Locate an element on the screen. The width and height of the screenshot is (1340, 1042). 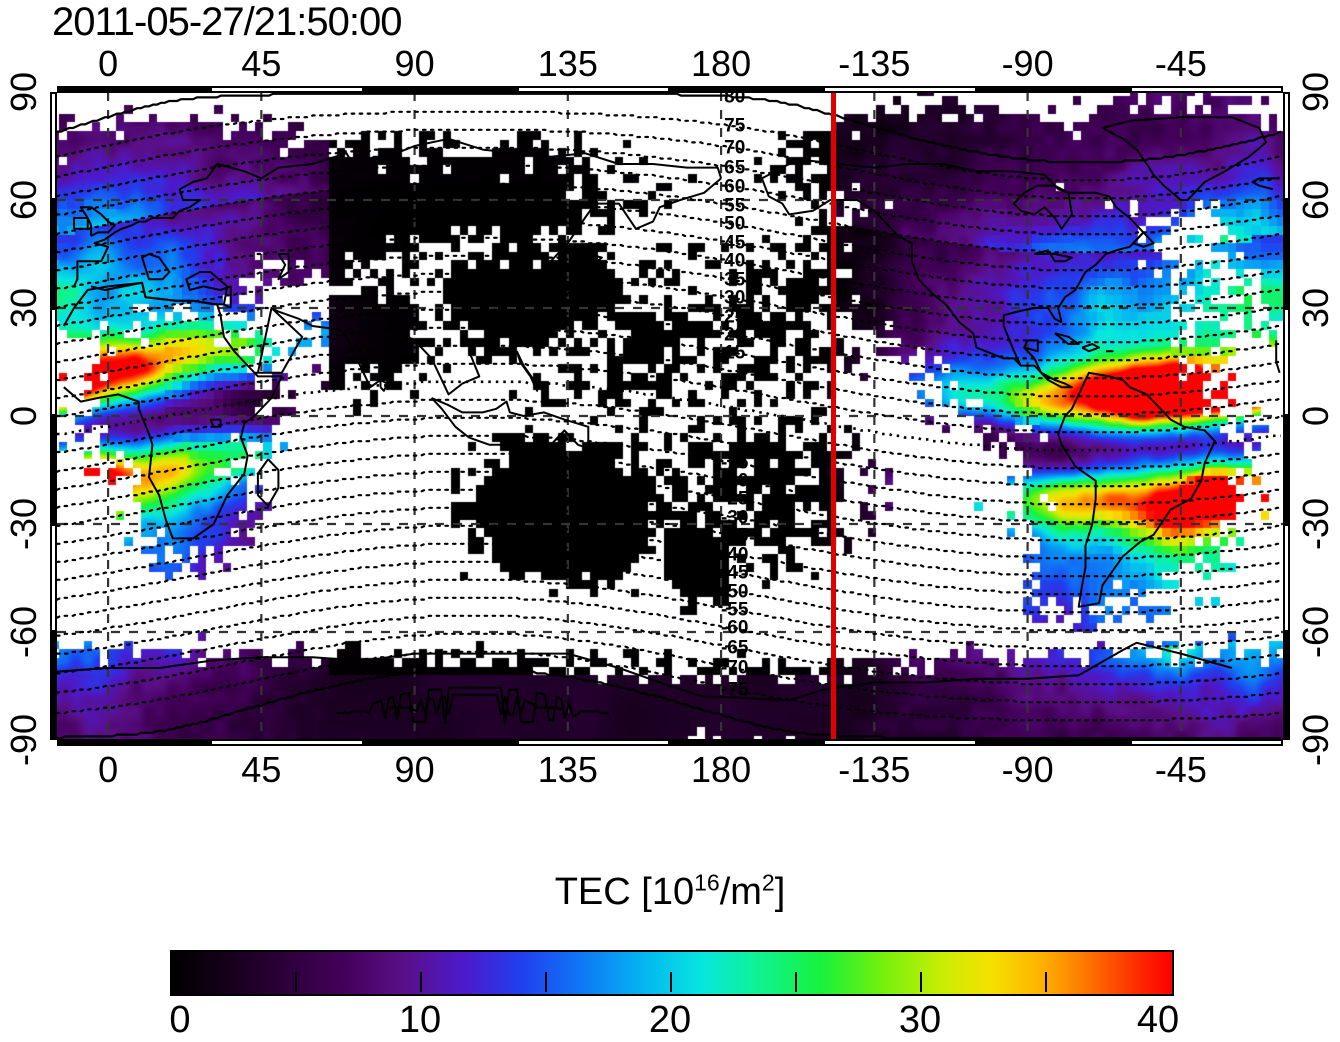
magnetic-latitude-label: -30 is located at coordinates (734, 518).